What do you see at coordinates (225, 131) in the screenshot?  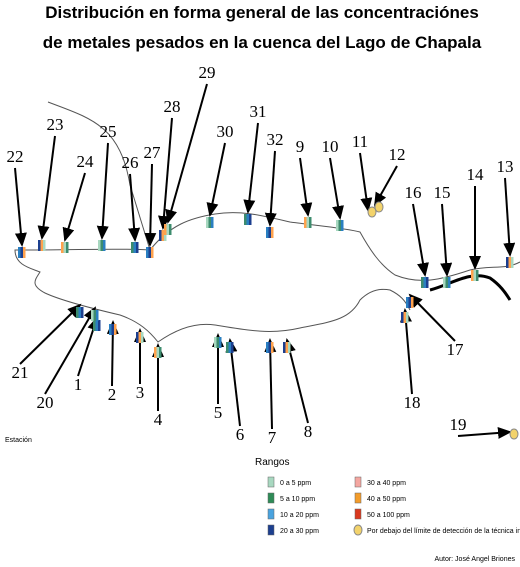 I see `station-number: 30` at bounding box center [225, 131].